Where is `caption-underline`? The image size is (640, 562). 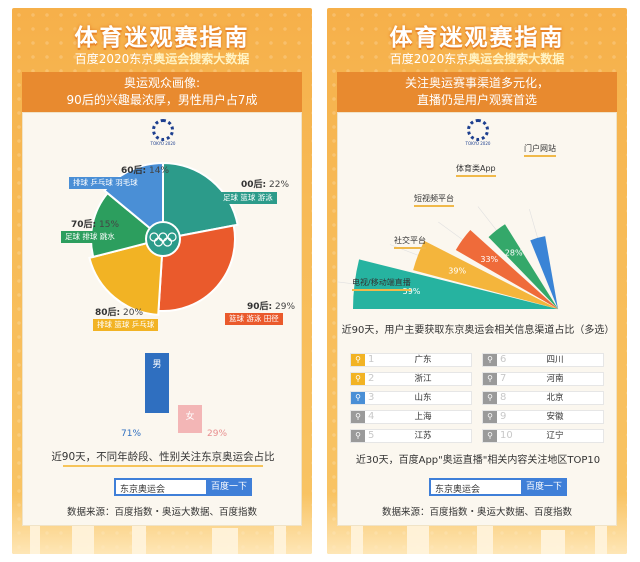 caption-underline is located at coordinates (163, 466).